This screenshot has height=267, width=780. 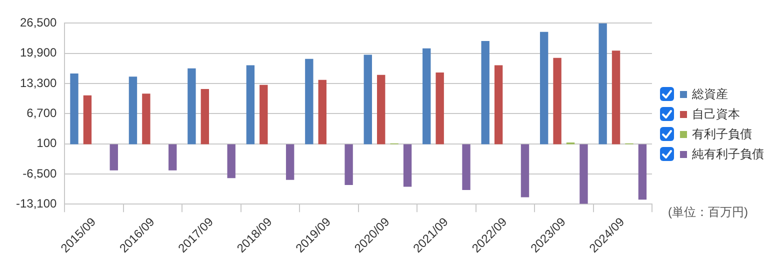 I want to click on y-tick-label: 19,900, so click(x=39, y=53).